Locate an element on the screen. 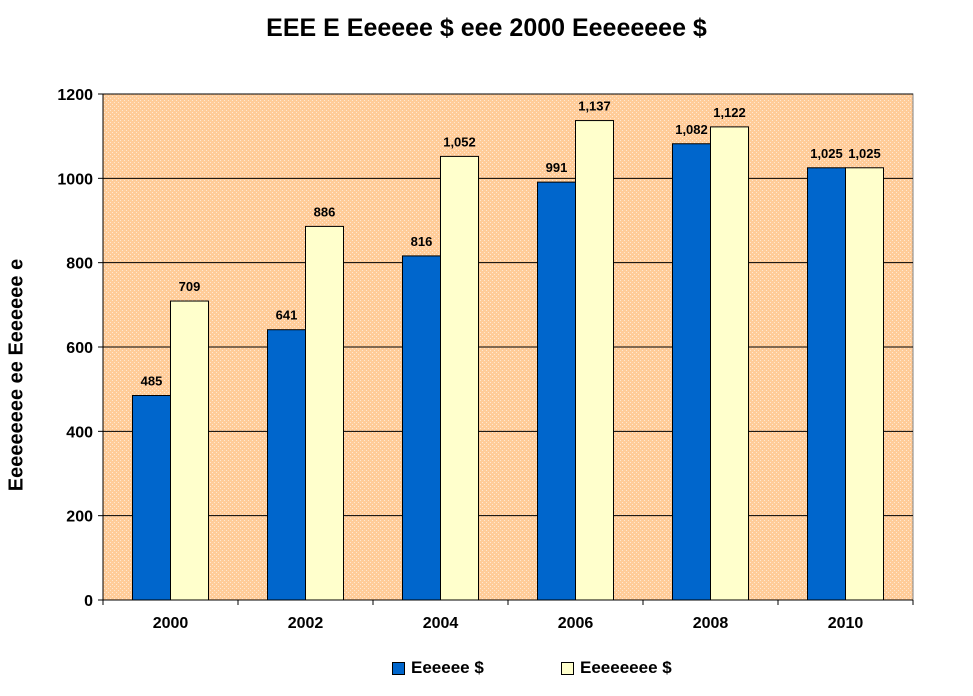  x-tick-label: 2002 is located at coordinates (306, 623).